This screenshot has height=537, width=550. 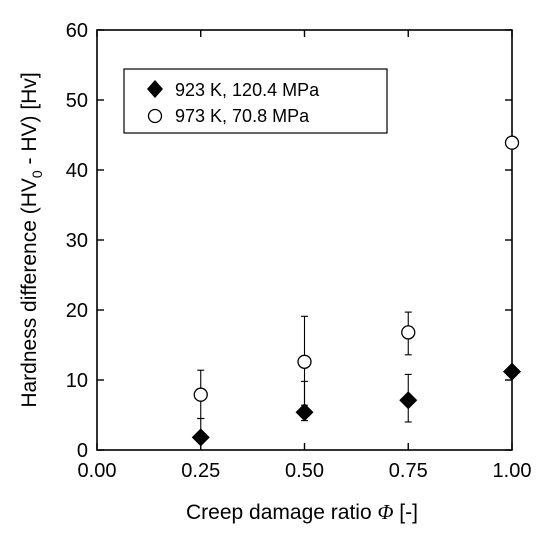 What do you see at coordinates (97, 471) in the screenshot?
I see `x-tick-label: 0.00` at bounding box center [97, 471].